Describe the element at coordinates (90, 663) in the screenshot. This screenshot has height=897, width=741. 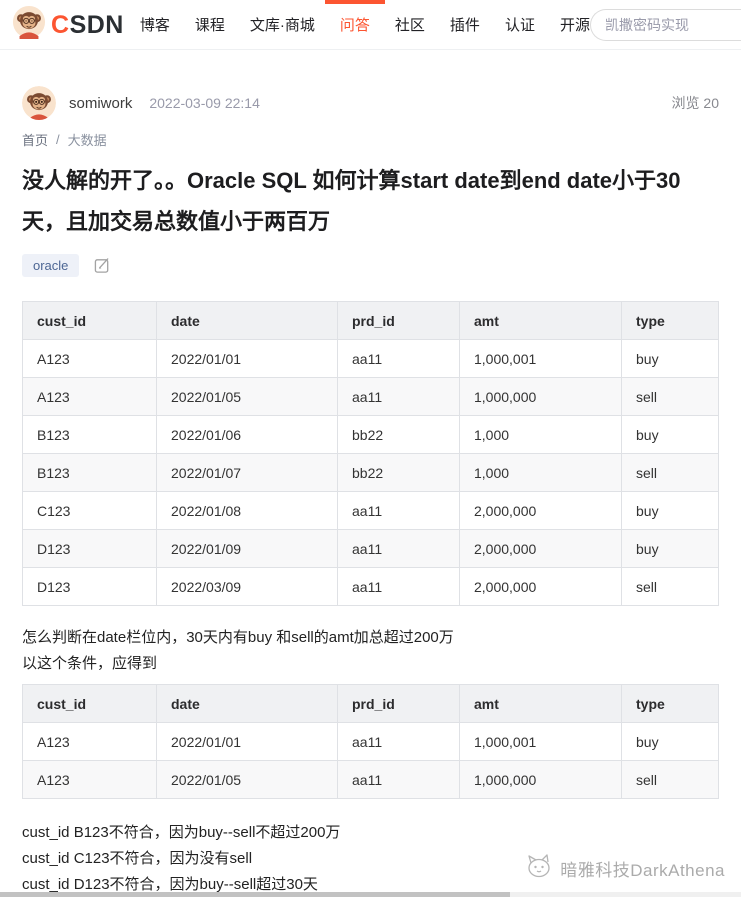
I see `question-line: 以这个条件，应得到` at that location.